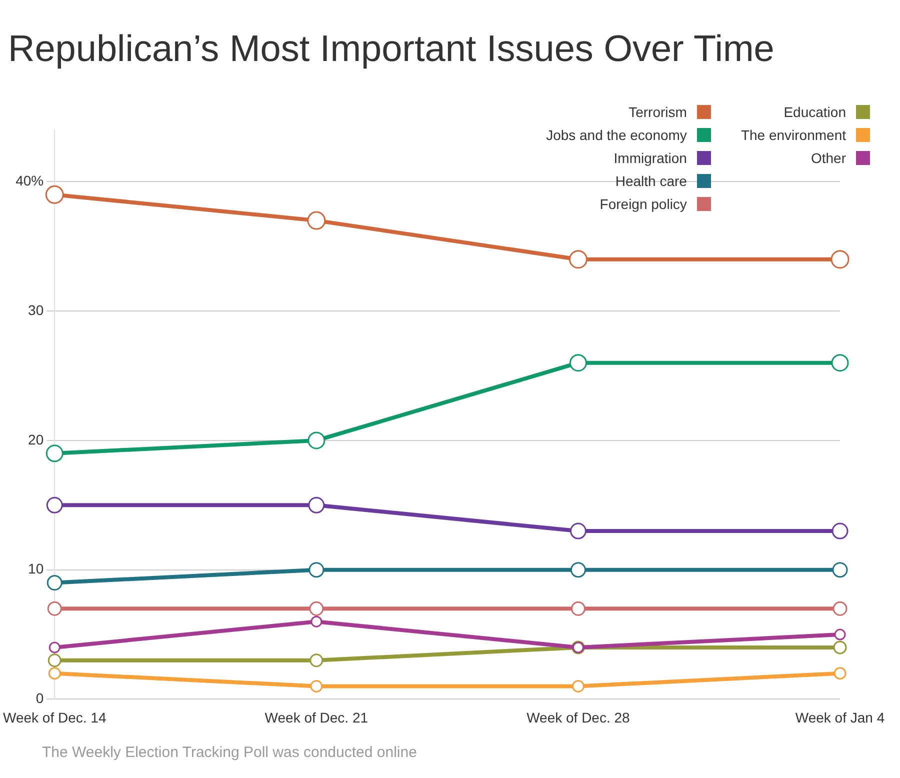 This screenshot has width=900, height=778. What do you see at coordinates (616, 134) in the screenshot?
I see `legend-label: Jobs and the economy` at bounding box center [616, 134].